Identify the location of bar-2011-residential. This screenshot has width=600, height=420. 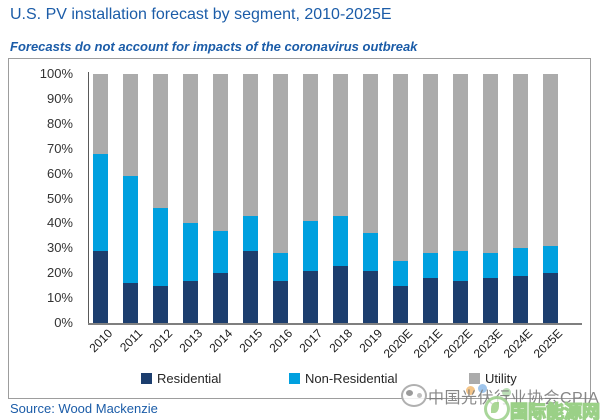
(130, 303).